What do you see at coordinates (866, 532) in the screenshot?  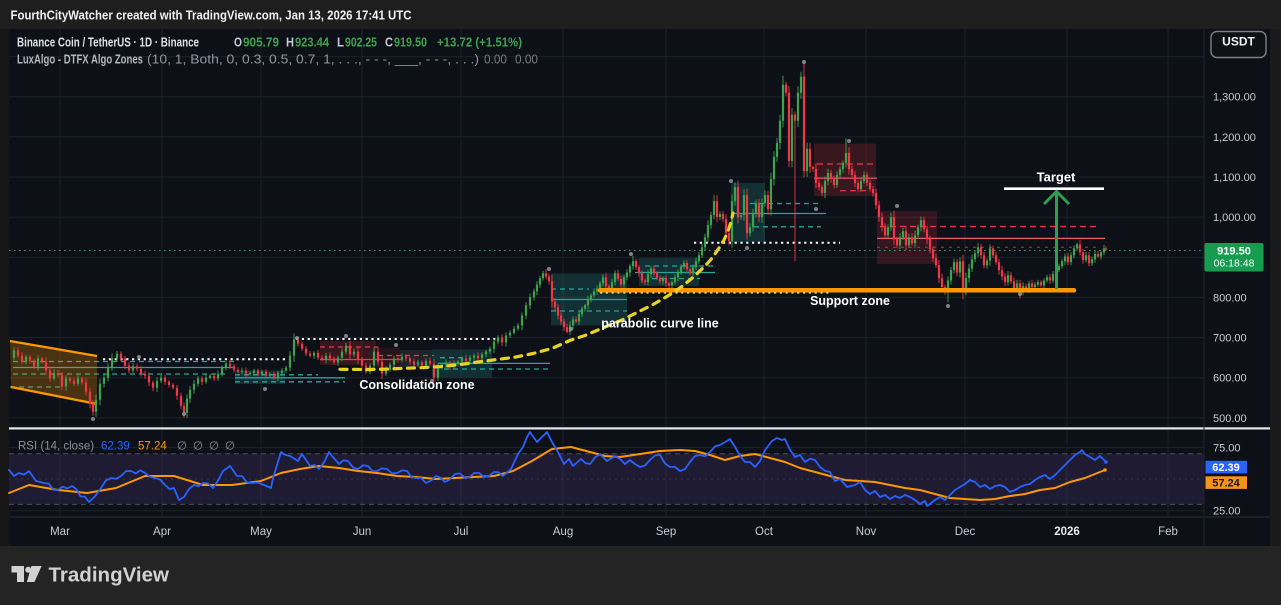 I see `svg-text: Nov` at bounding box center [866, 532].